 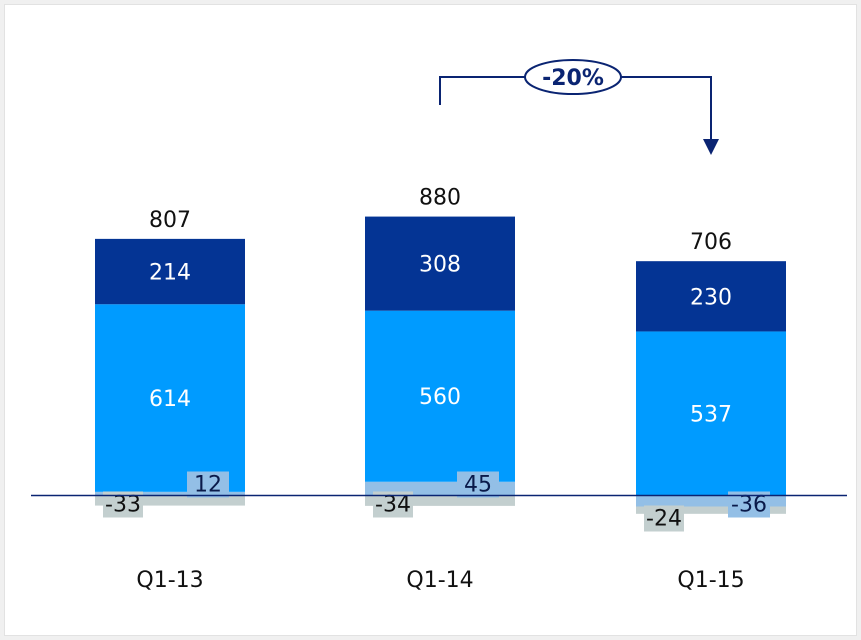 I want to click on badge-negative-bg, so click(x=664, y=518).